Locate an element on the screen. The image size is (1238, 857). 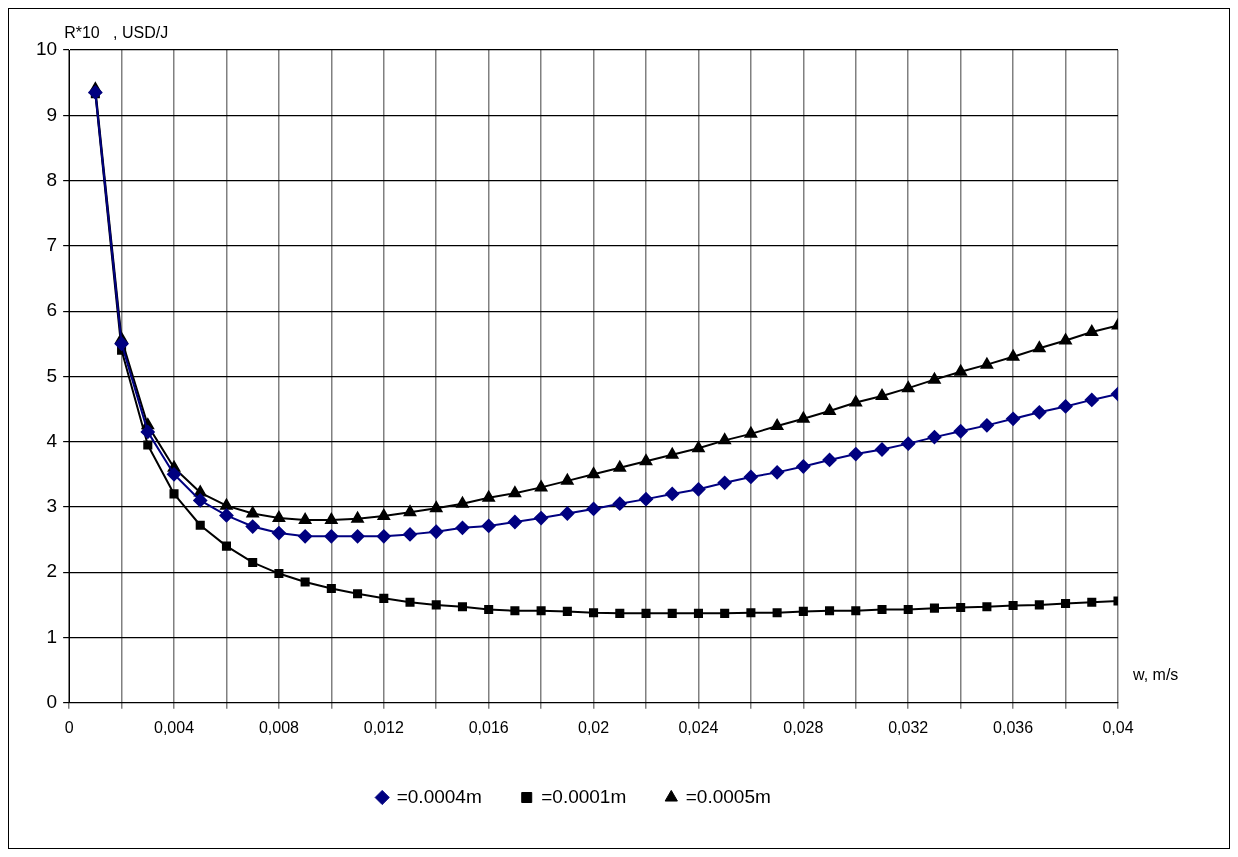
y-tick-label: 1 is located at coordinates (52, 636).